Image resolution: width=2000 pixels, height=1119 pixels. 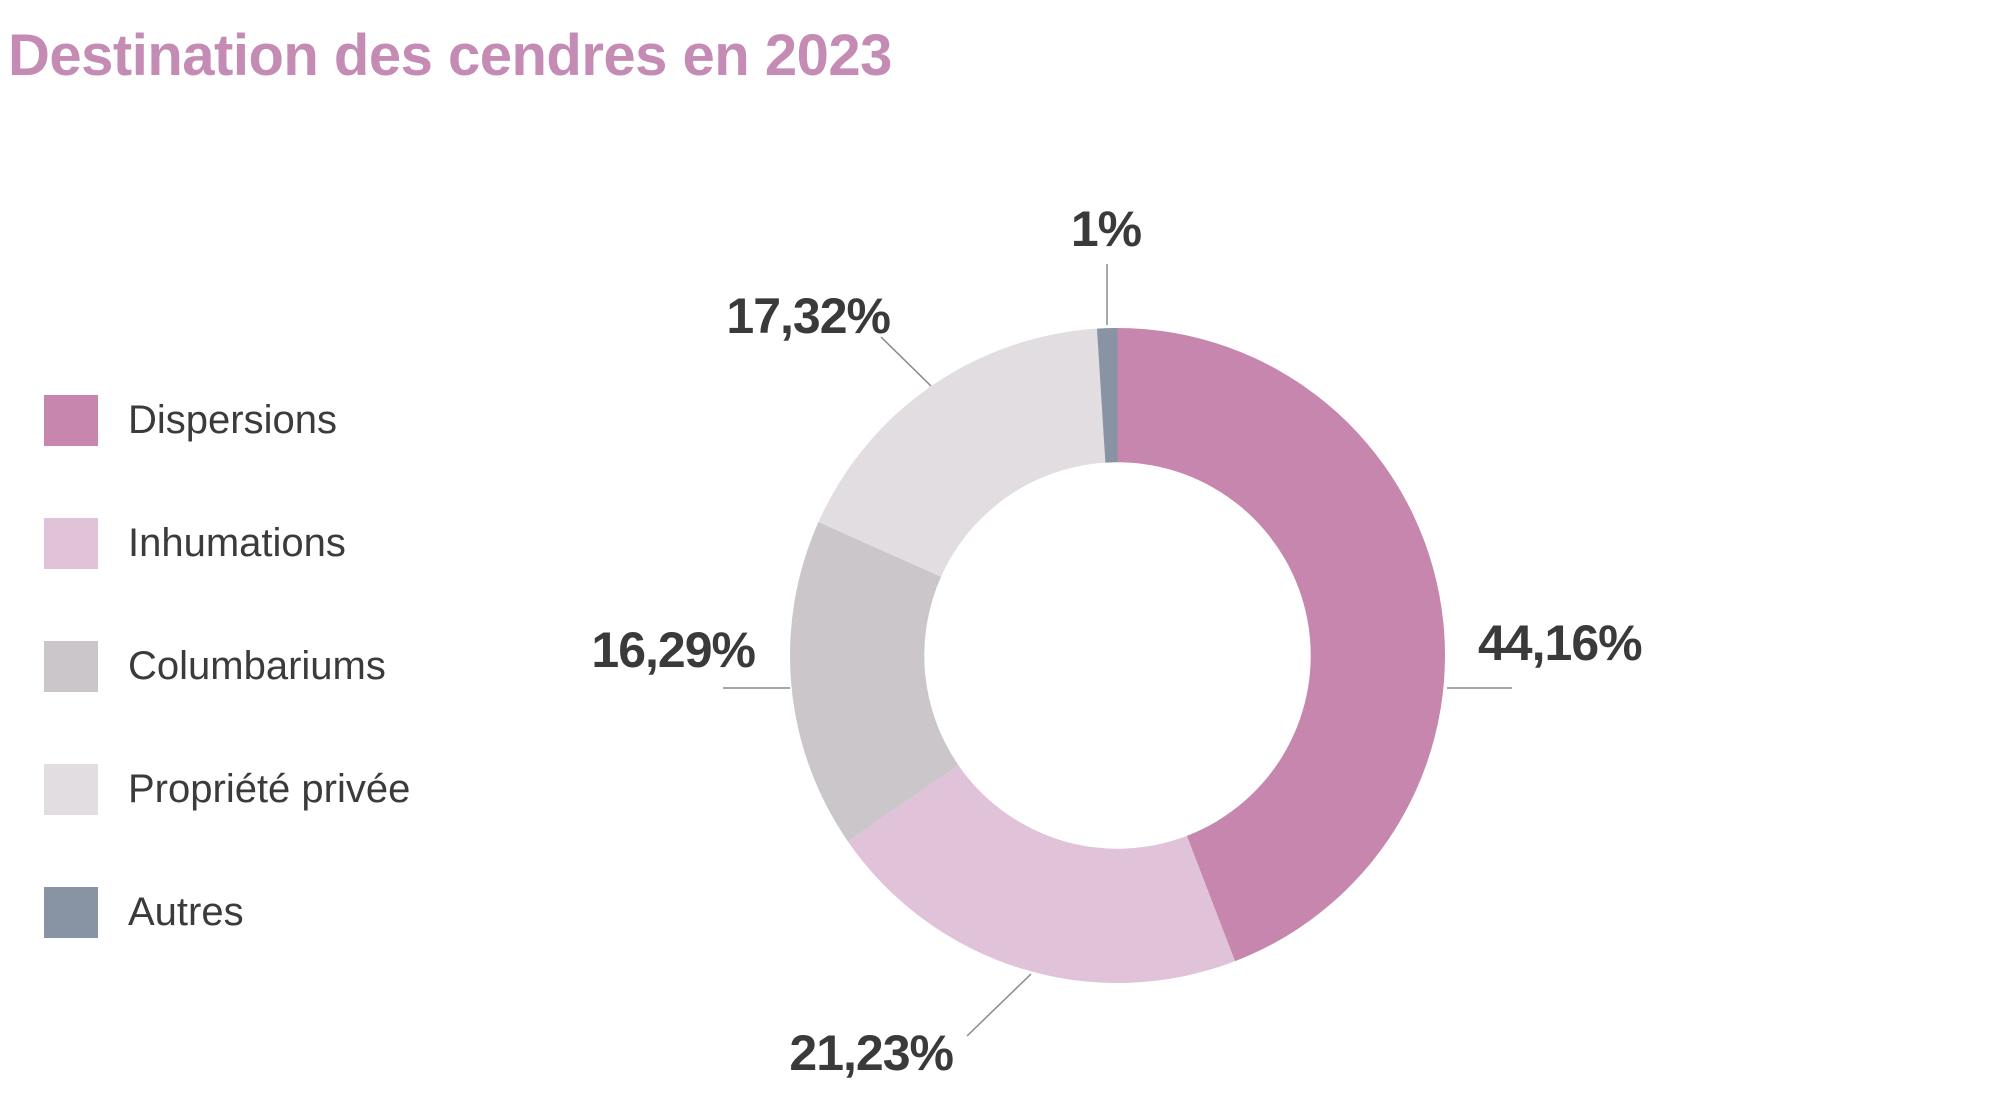 What do you see at coordinates (71, 666) in the screenshot?
I see `legend-swatch-columbariums` at bounding box center [71, 666].